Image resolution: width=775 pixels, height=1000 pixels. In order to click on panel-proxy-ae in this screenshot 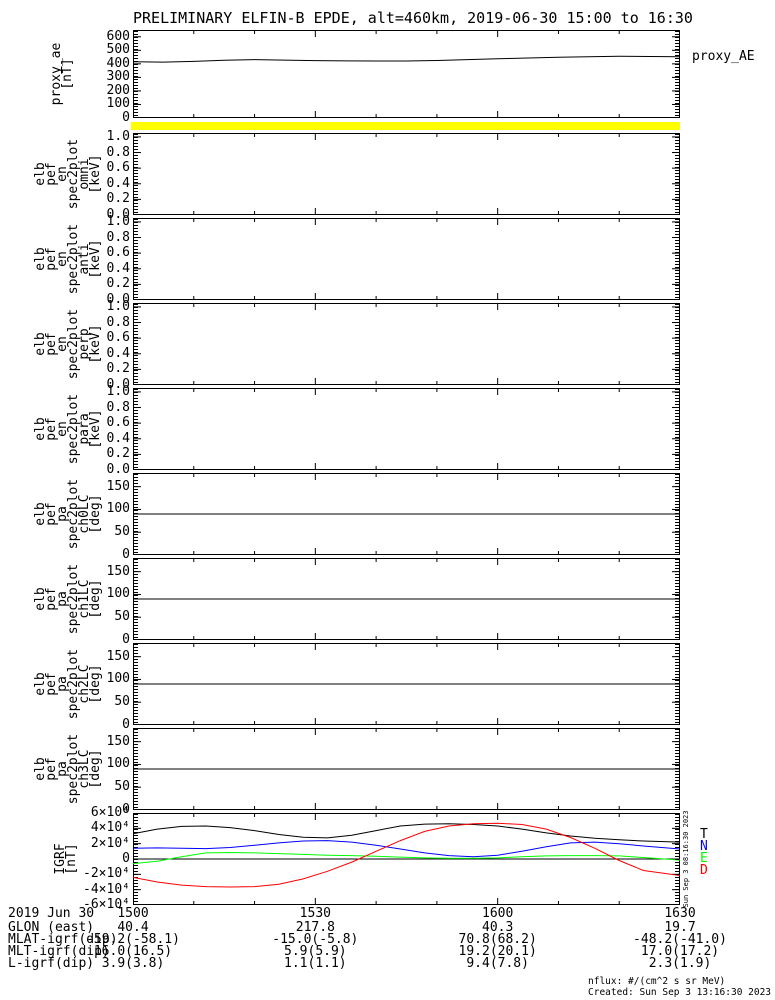, I will do `click(406, 74)`.